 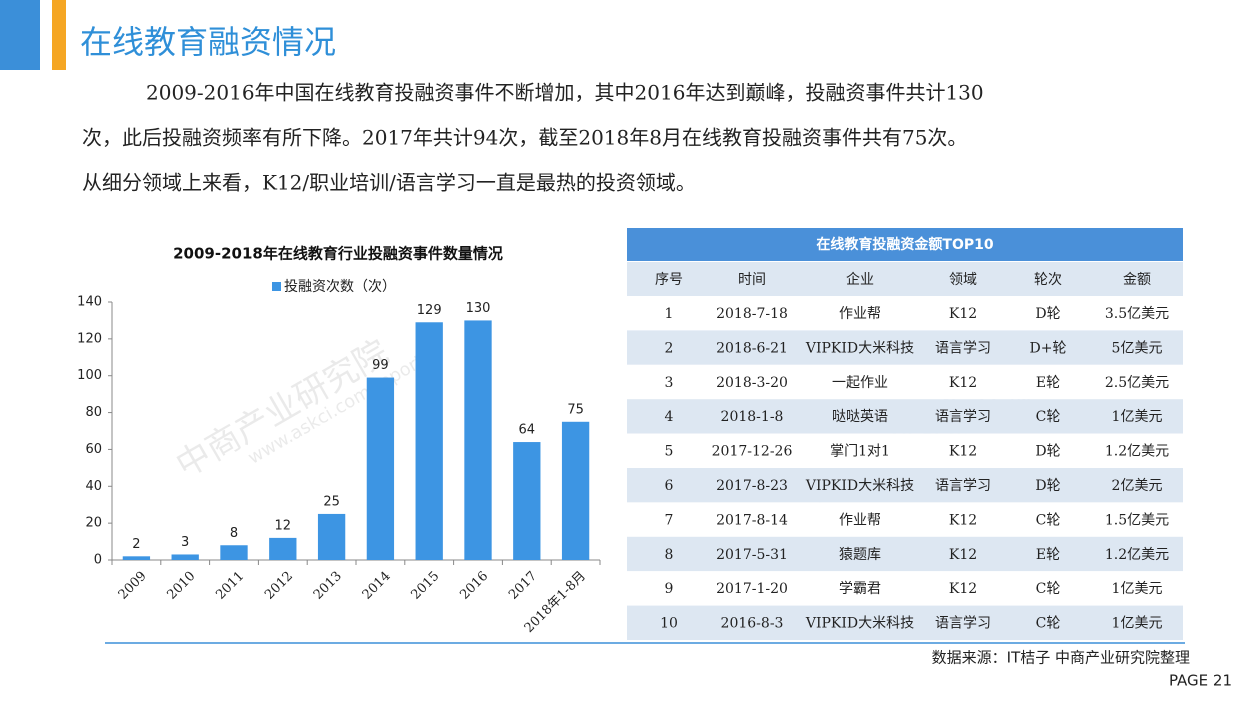 What do you see at coordinates (1137, 280) in the screenshot?
I see `column-header: 金额` at bounding box center [1137, 280].